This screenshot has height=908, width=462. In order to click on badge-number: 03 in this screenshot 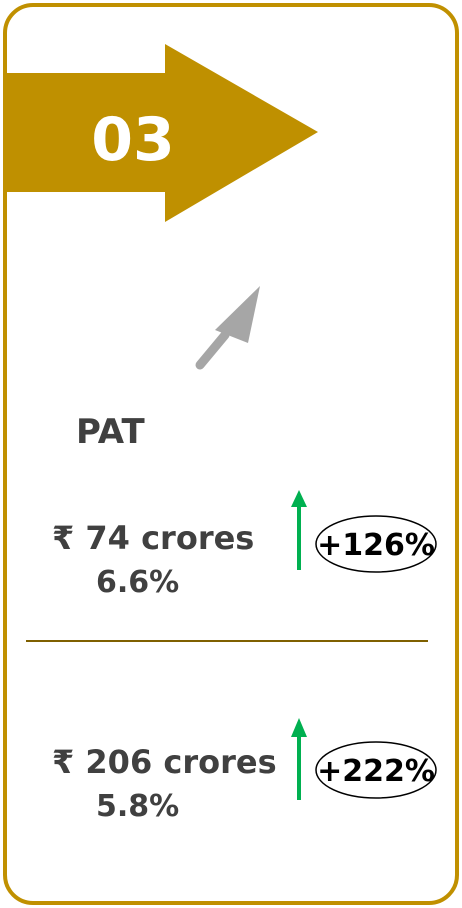, I will do `click(133, 140)`.